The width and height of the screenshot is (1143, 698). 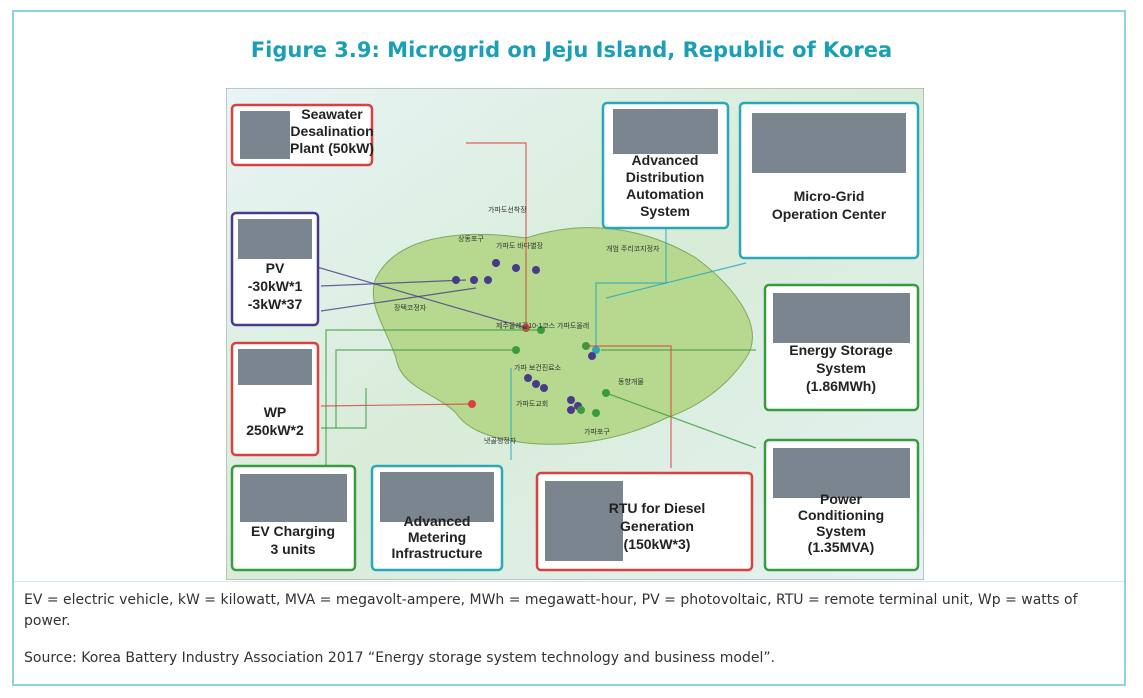 I want to click on box-label: Generation, so click(x=657, y=526).